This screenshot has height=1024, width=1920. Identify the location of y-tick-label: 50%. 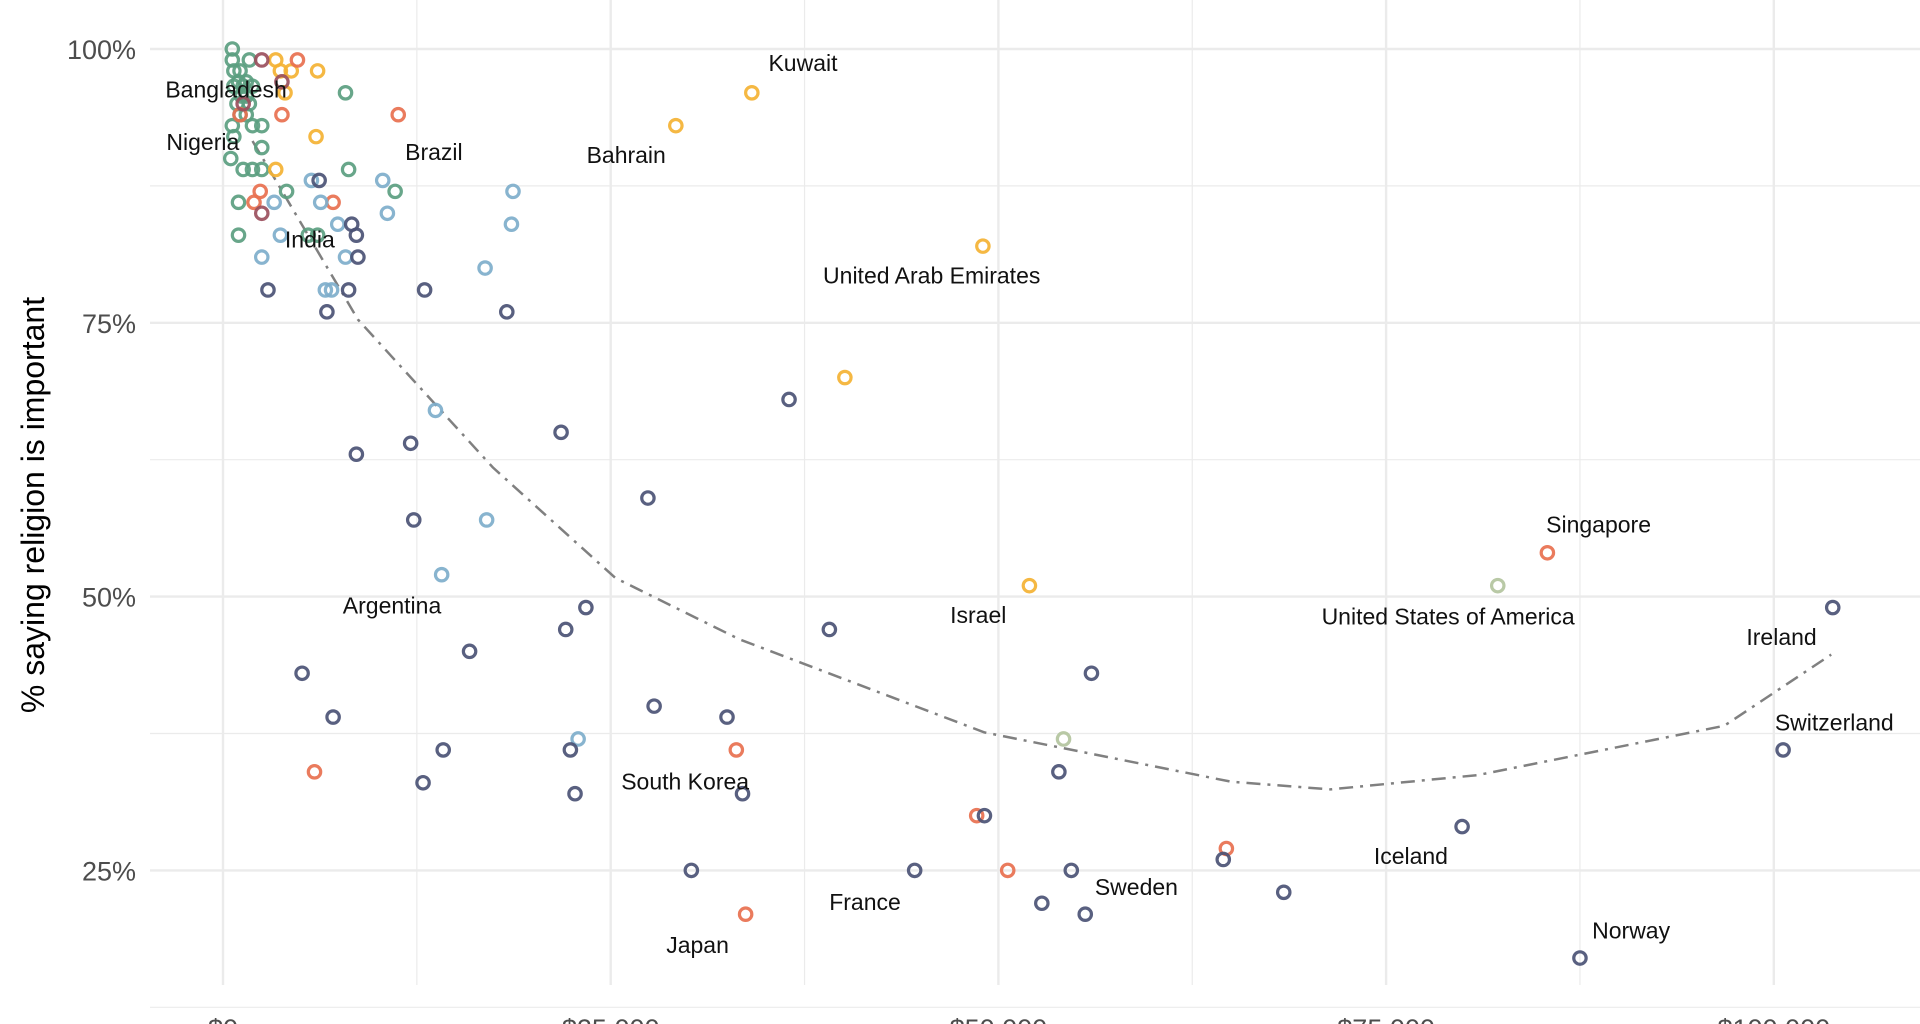
(109, 598).